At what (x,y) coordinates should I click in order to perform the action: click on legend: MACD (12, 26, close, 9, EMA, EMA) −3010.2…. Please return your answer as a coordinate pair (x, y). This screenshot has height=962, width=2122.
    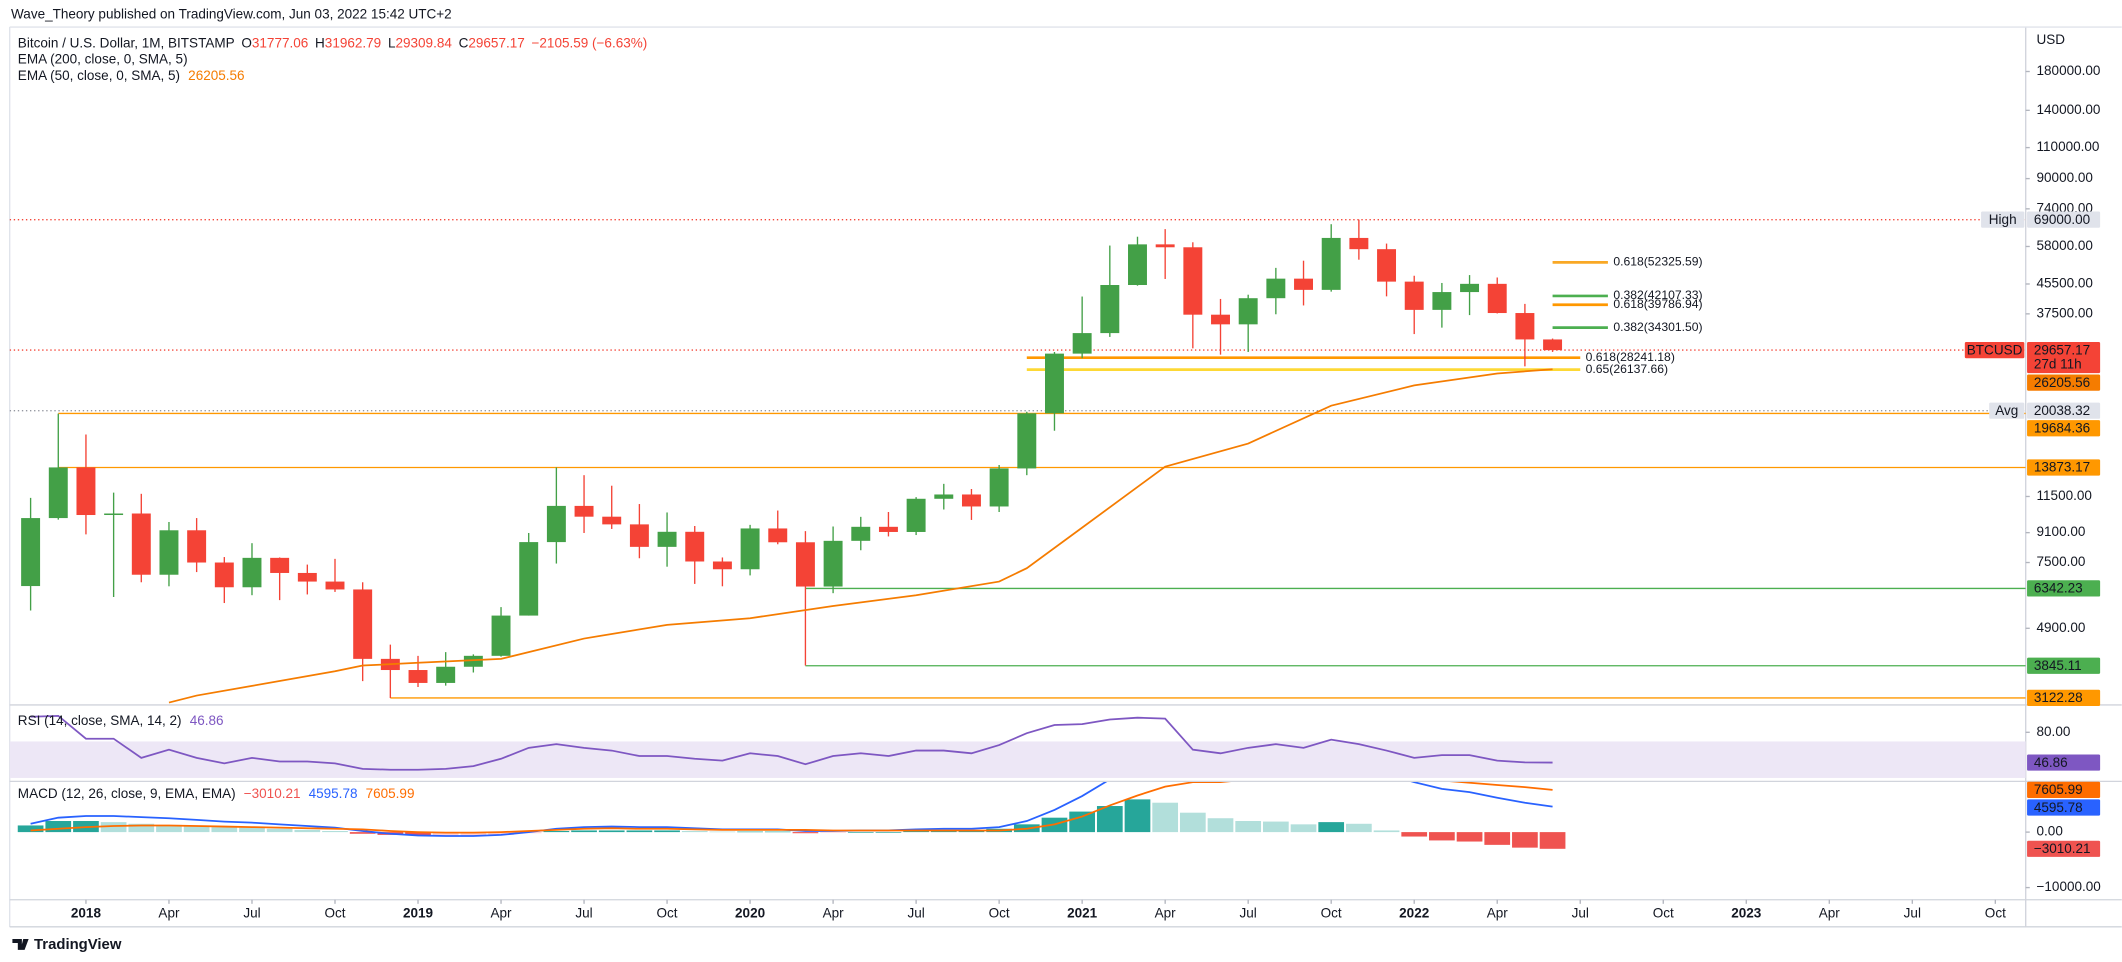
    Looking at the image, I should click on (216, 793).